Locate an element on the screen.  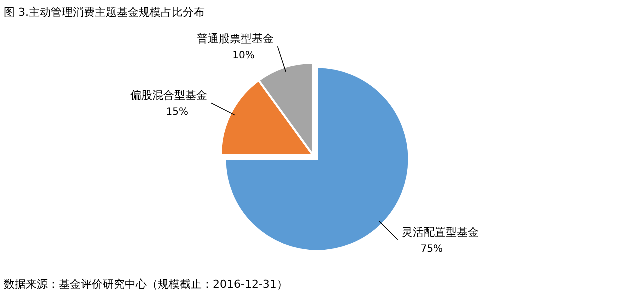
data-label: 15% is located at coordinates (177, 112).